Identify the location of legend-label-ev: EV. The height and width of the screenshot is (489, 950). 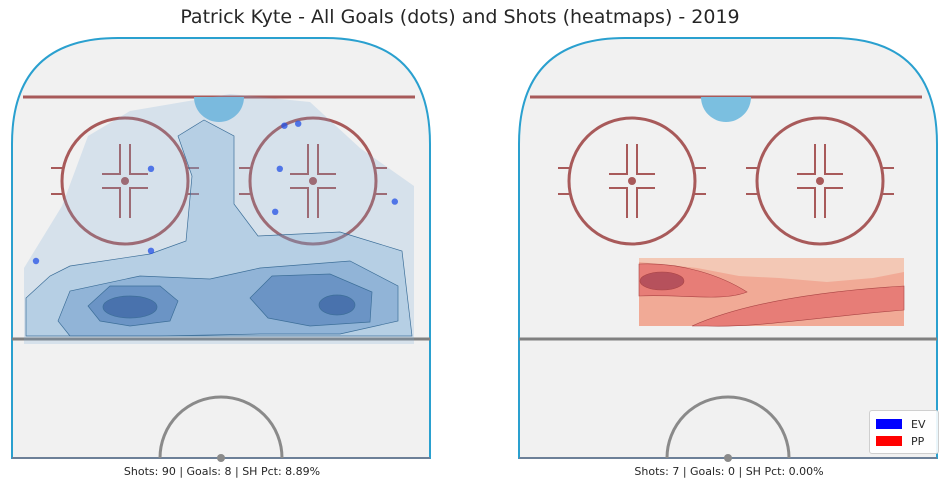
(918, 424).